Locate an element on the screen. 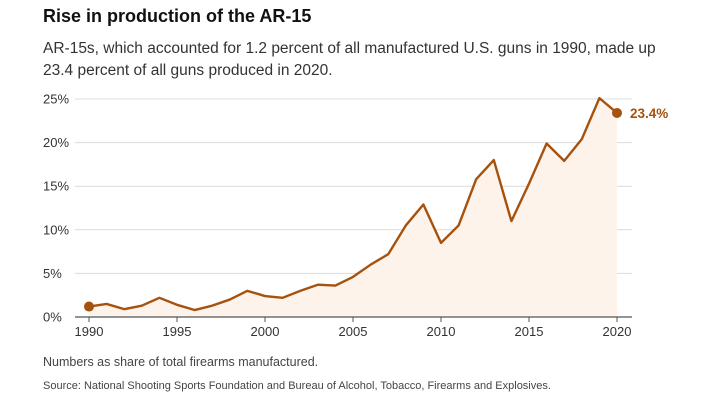 This screenshot has width=720, height=405. x-tick-label: 2020 is located at coordinates (617, 331).